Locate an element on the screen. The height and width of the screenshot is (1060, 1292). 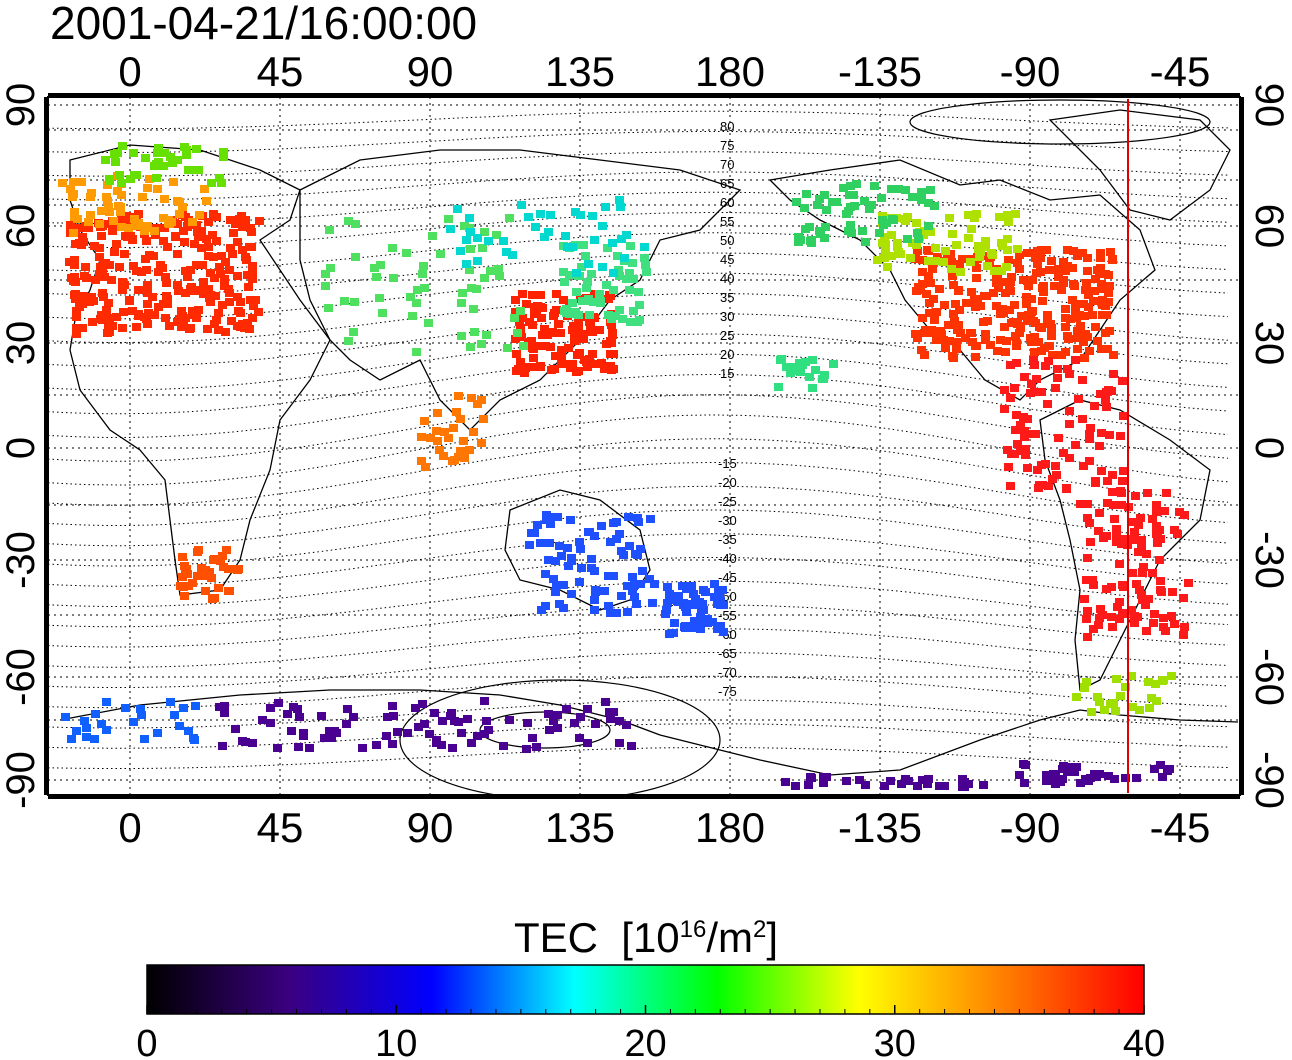
plot-title: 2001-04-21/16:00:00 is located at coordinates (264, 24).